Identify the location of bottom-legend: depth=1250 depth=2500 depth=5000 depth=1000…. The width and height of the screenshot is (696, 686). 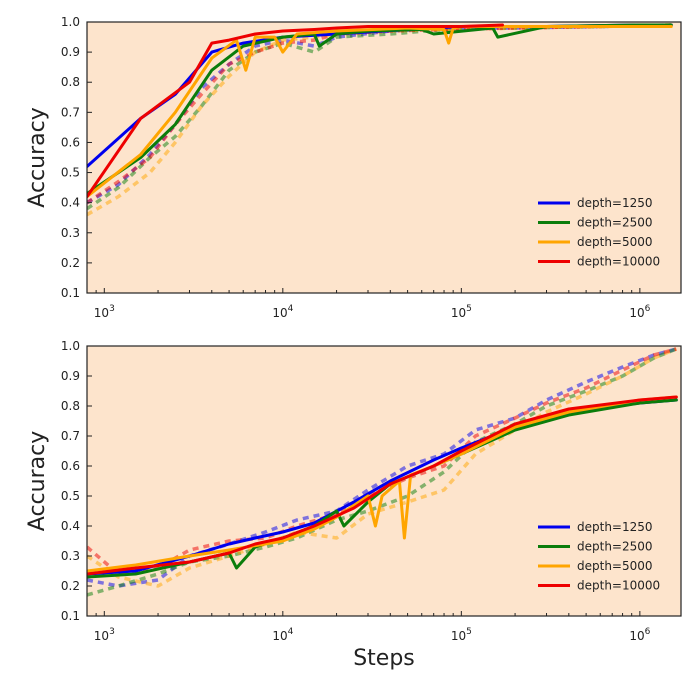
(599, 556).